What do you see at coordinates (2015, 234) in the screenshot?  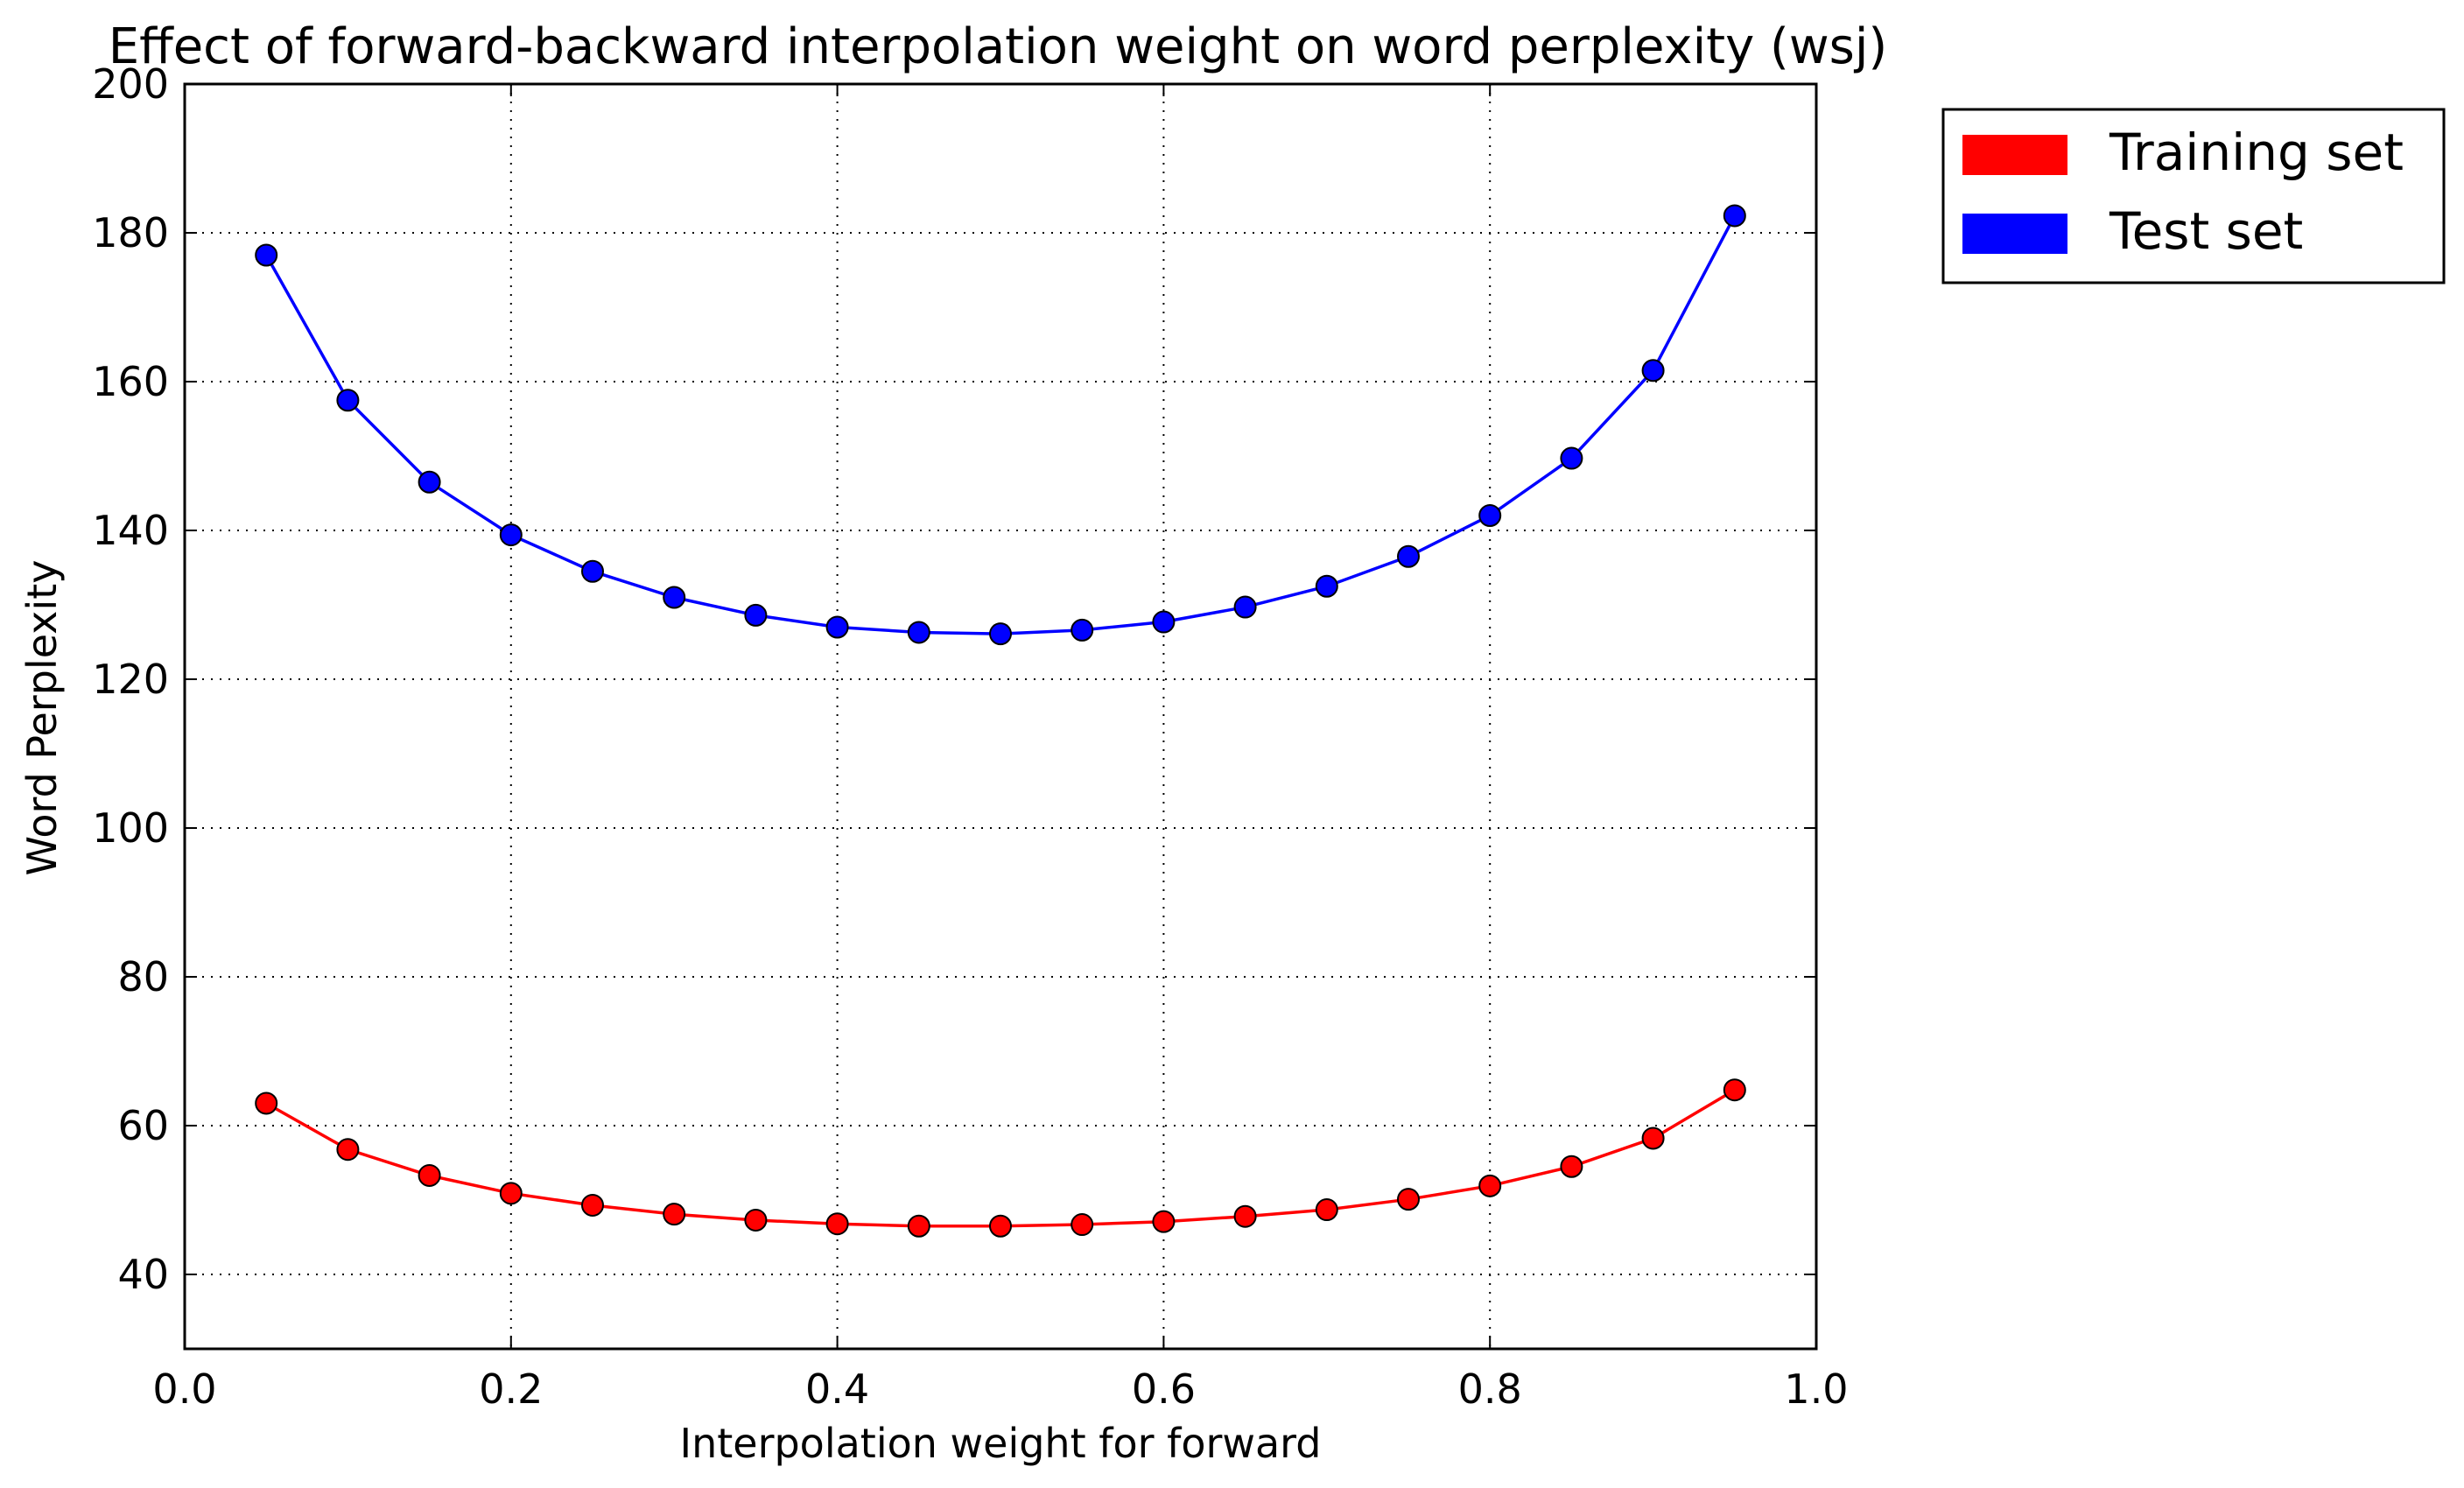 I see `legend-swatch-test-set` at bounding box center [2015, 234].